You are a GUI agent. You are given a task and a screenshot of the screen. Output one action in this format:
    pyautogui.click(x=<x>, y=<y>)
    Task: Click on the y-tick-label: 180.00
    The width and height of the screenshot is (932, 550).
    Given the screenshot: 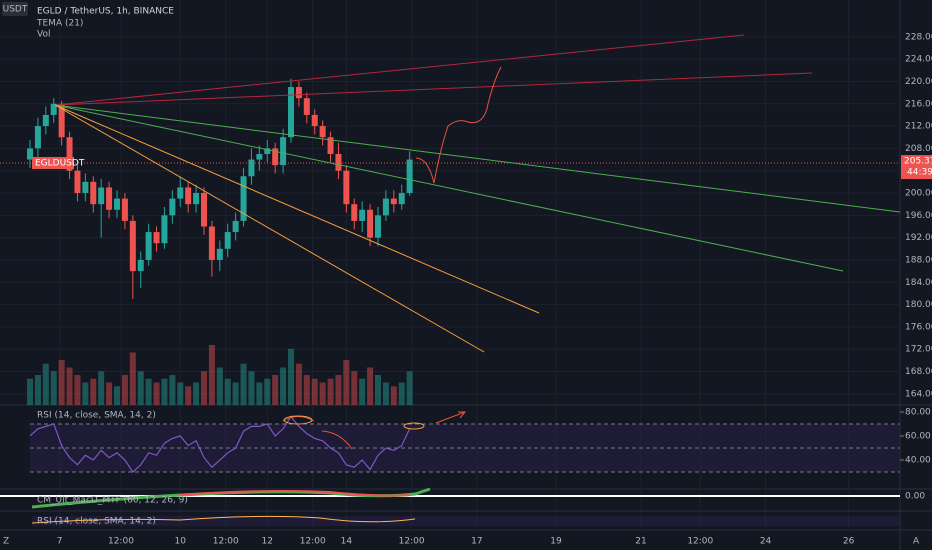 What is the action you would take?
    pyautogui.click(x=918, y=305)
    